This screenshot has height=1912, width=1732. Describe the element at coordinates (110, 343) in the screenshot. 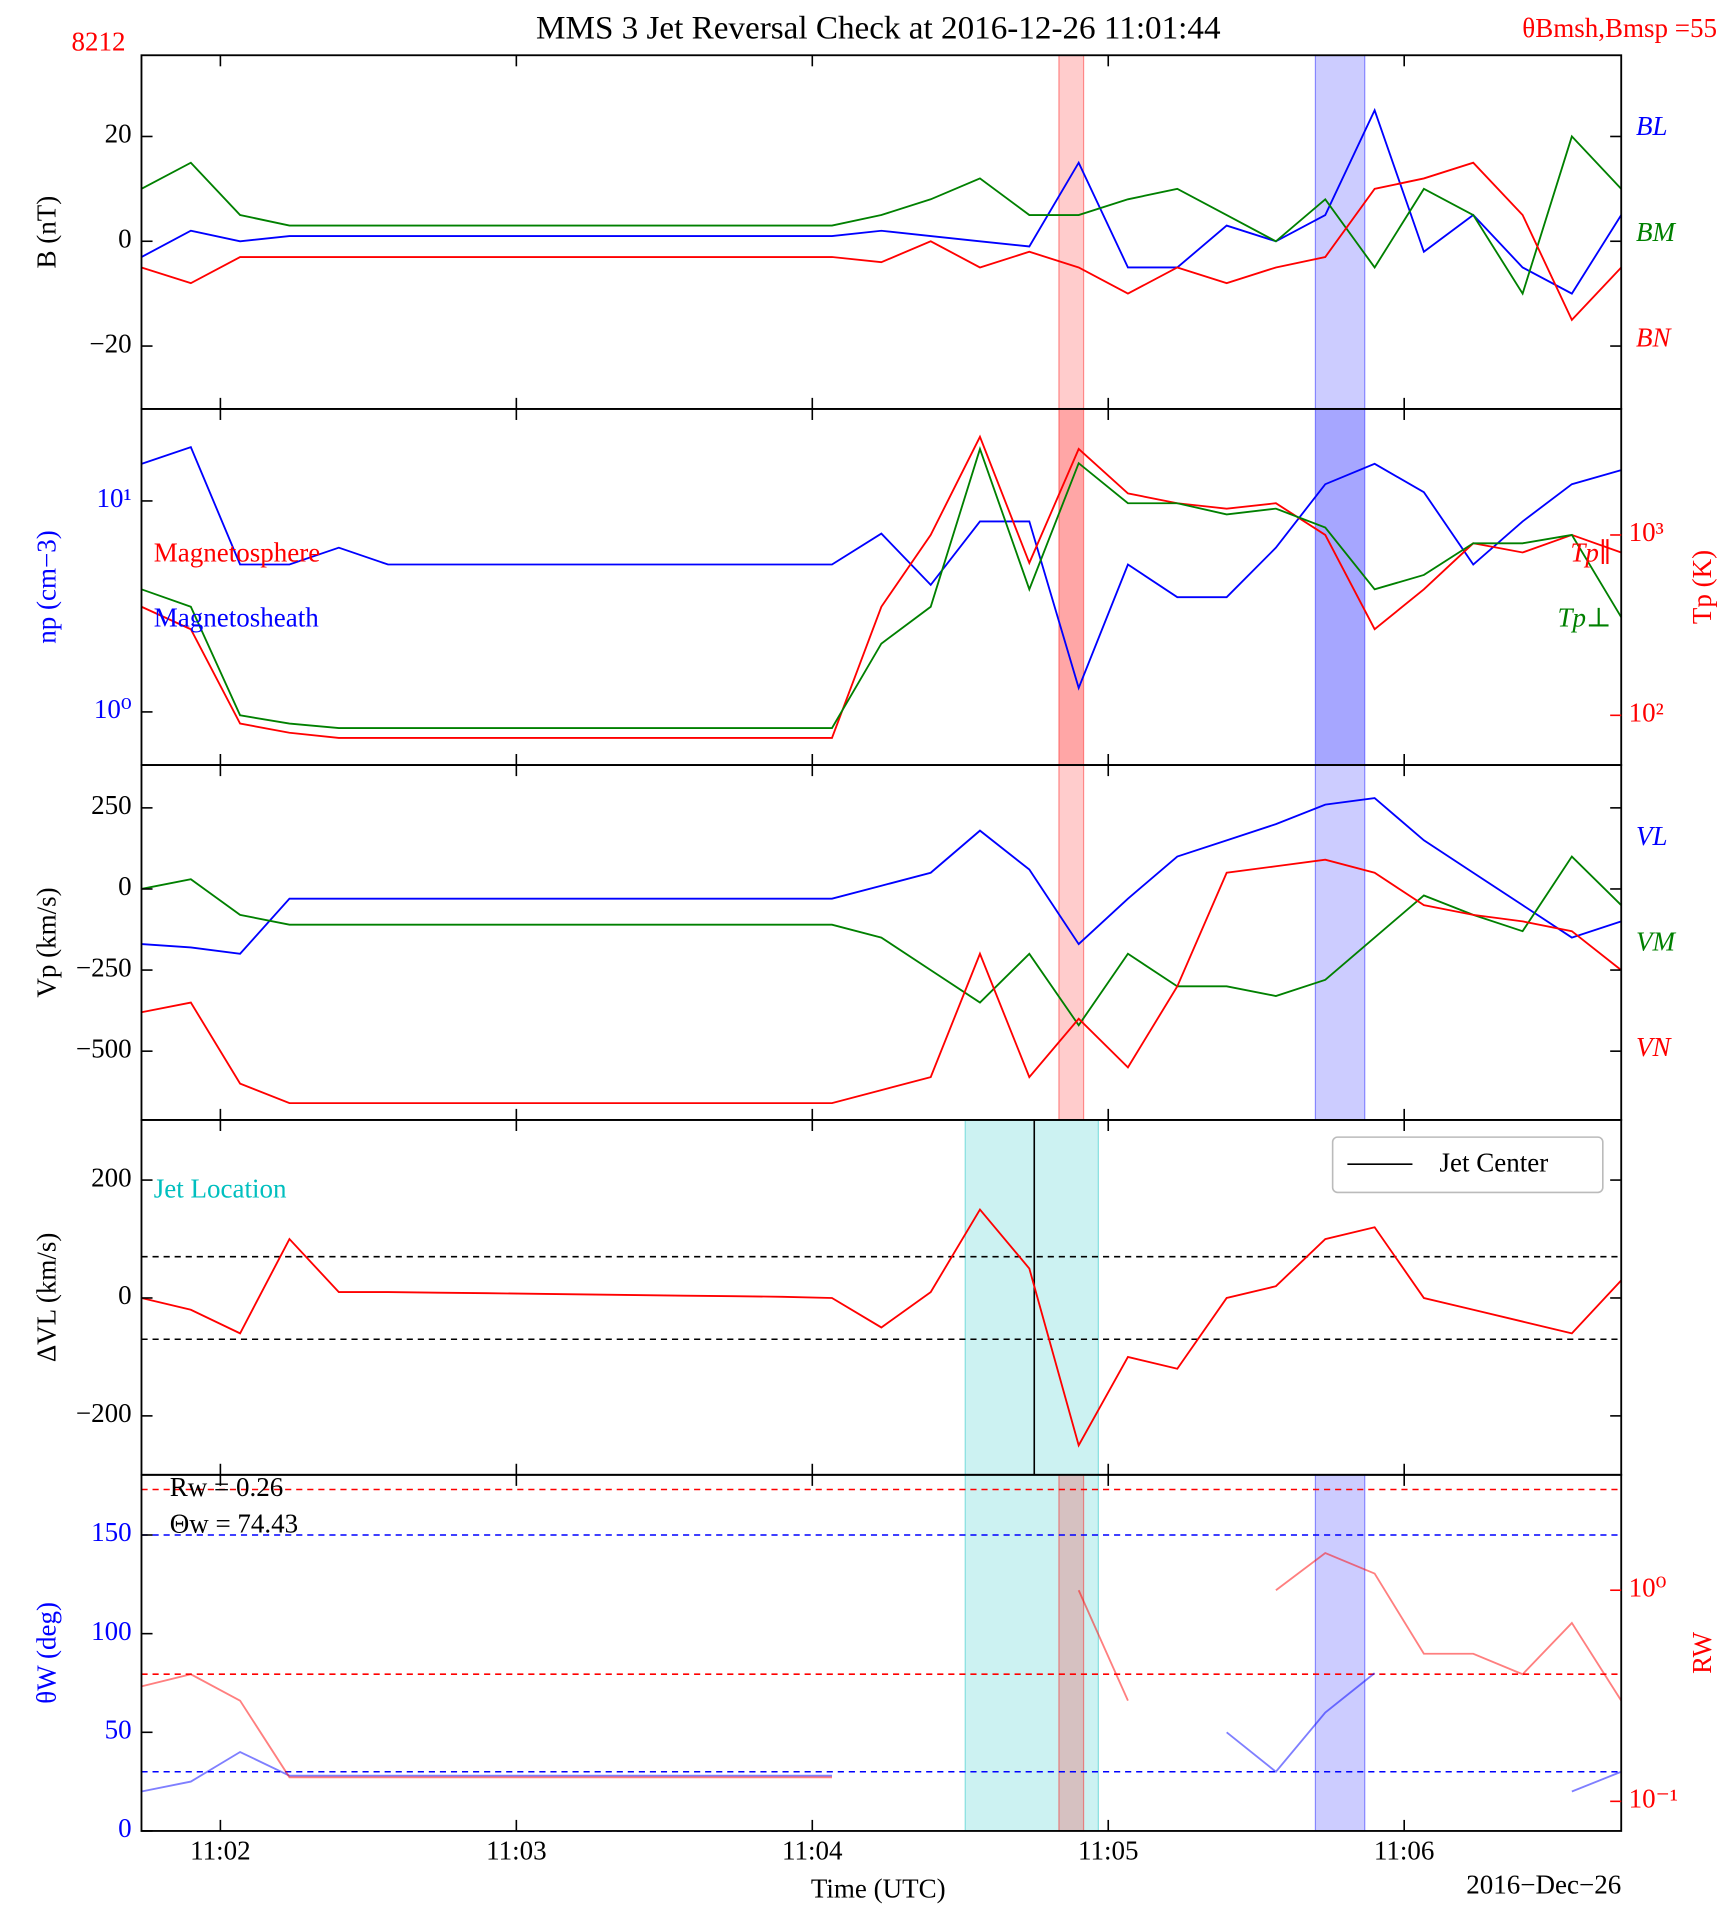

I see `y-tick-label: −20` at that location.